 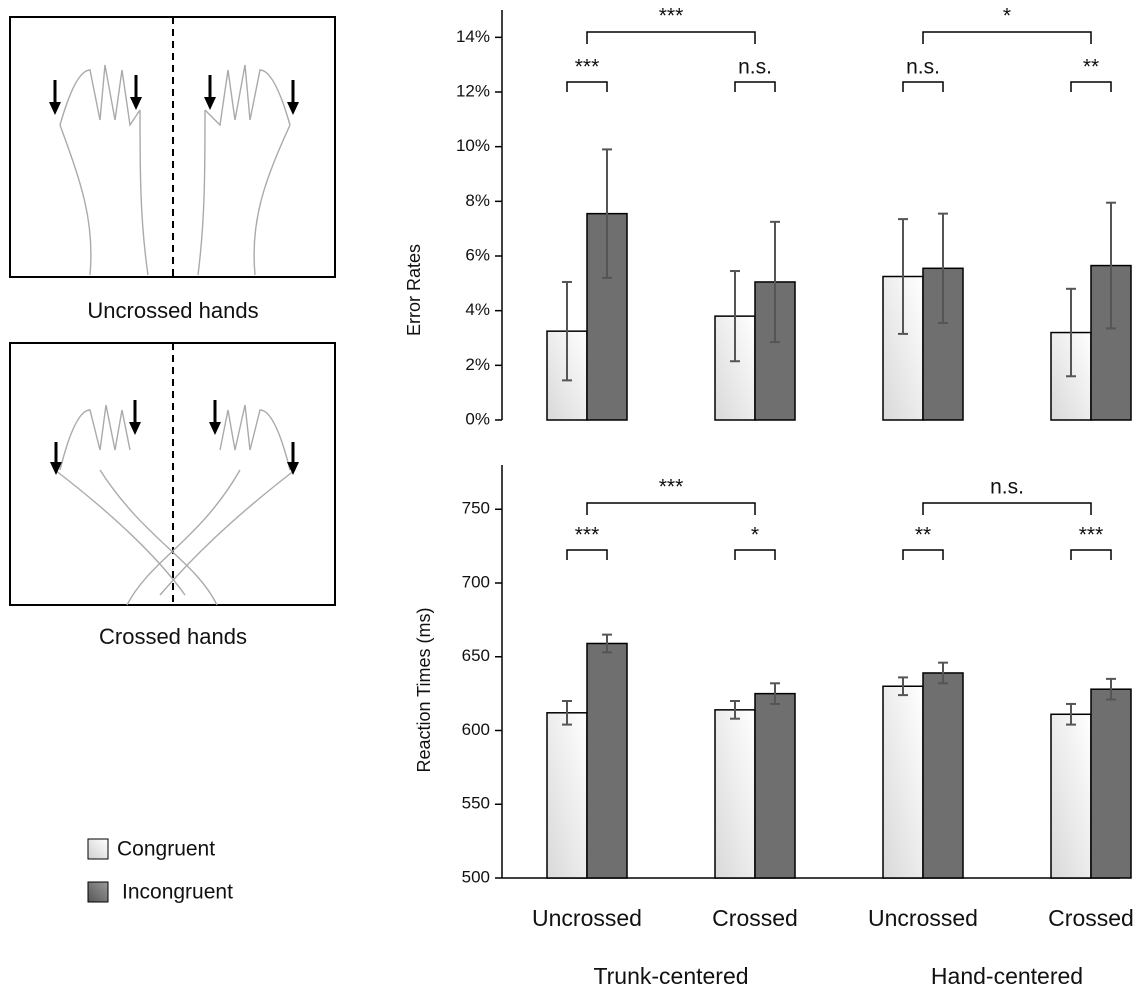 I want to click on y-tick-label: 650, so click(x=476, y=655).